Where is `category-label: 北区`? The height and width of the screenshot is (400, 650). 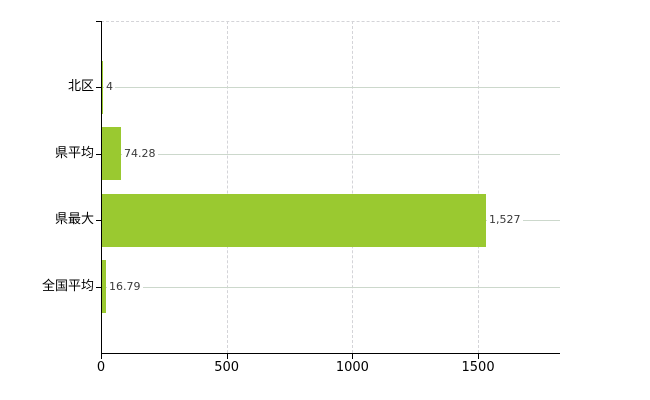
category-label: 北区 is located at coordinates (80, 86).